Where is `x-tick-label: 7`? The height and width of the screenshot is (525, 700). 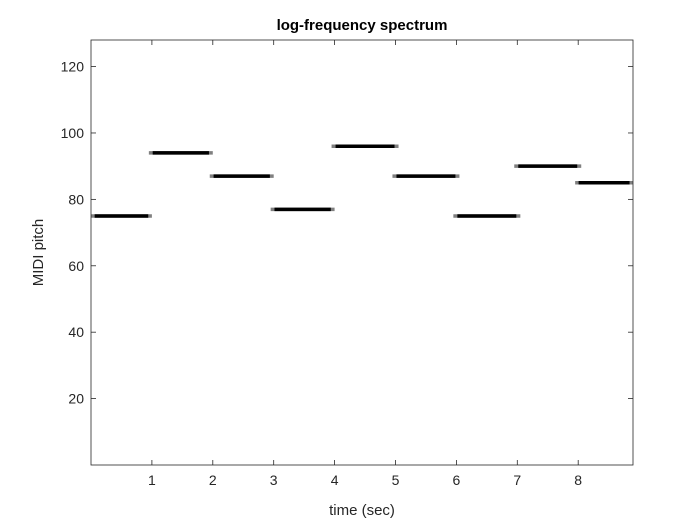
x-tick-label: 7 is located at coordinates (517, 480).